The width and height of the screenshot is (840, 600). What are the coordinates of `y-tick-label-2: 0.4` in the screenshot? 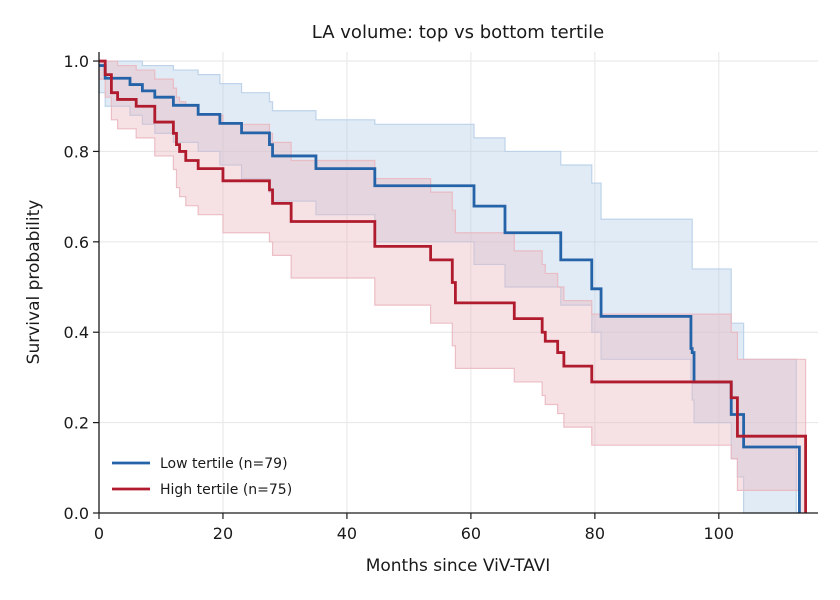 It's located at (76, 332).